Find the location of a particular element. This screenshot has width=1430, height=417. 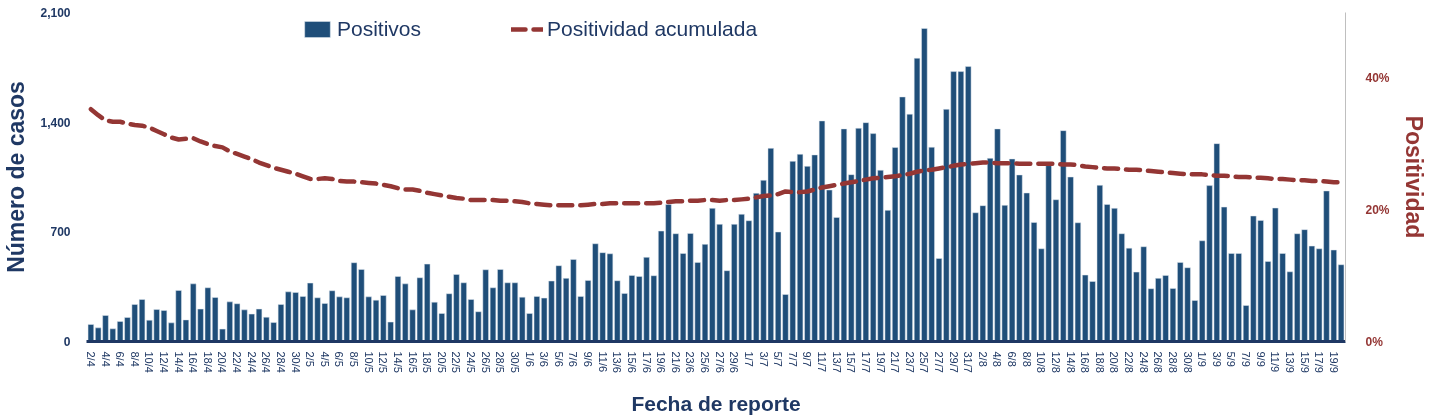

x-tick-label: 24/5 is located at coordinates (471, 362).